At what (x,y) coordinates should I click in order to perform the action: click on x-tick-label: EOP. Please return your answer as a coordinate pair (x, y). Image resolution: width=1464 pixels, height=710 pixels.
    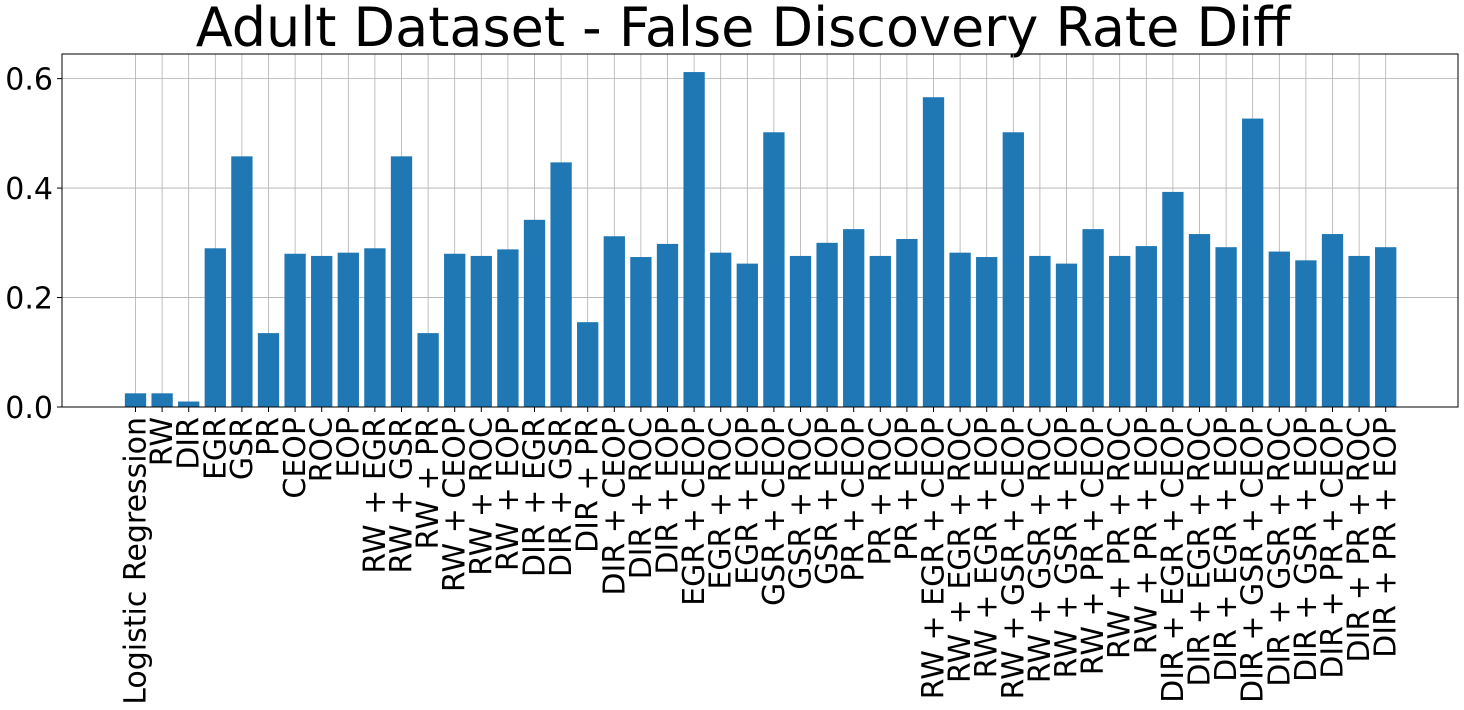
    Looking at the image, I should click on (348, 447).